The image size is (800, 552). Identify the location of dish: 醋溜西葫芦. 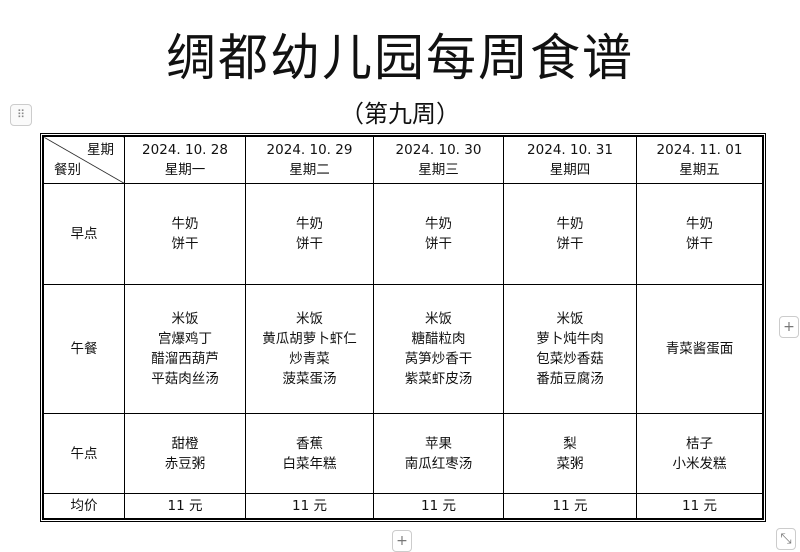
(185, 359).